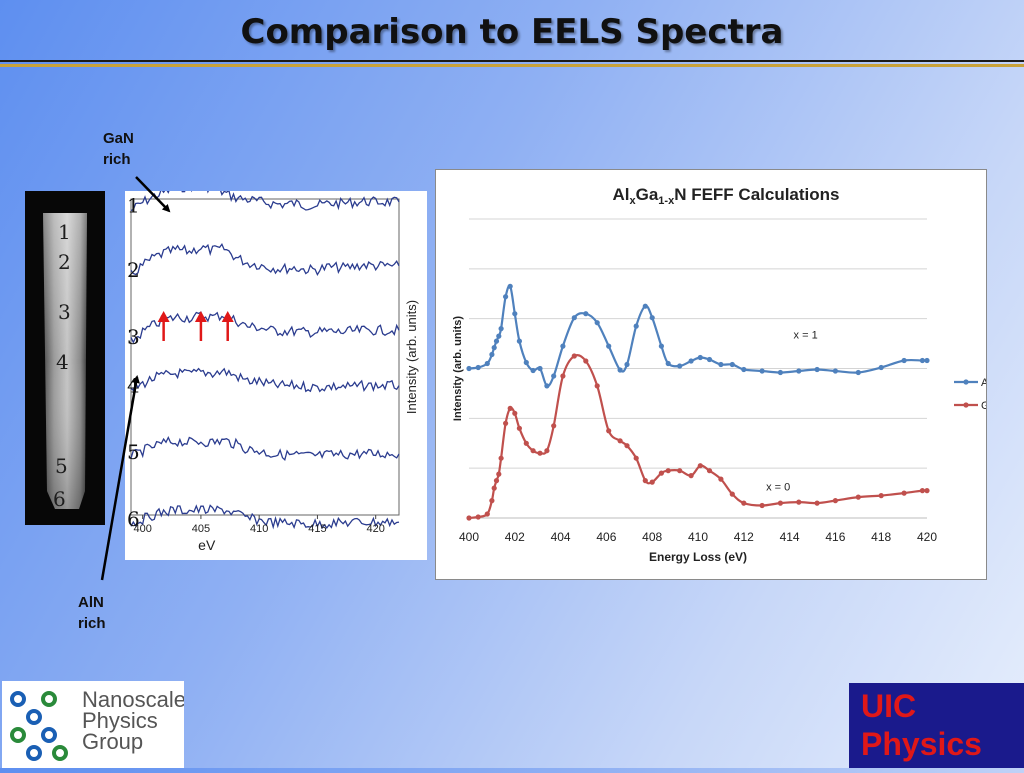 This screenshot has width=1024, height=773. What do you see at coordinates (966, 382) in the screenshot?
I see `legend-marker-AlN` at bounding box center [966, 382].